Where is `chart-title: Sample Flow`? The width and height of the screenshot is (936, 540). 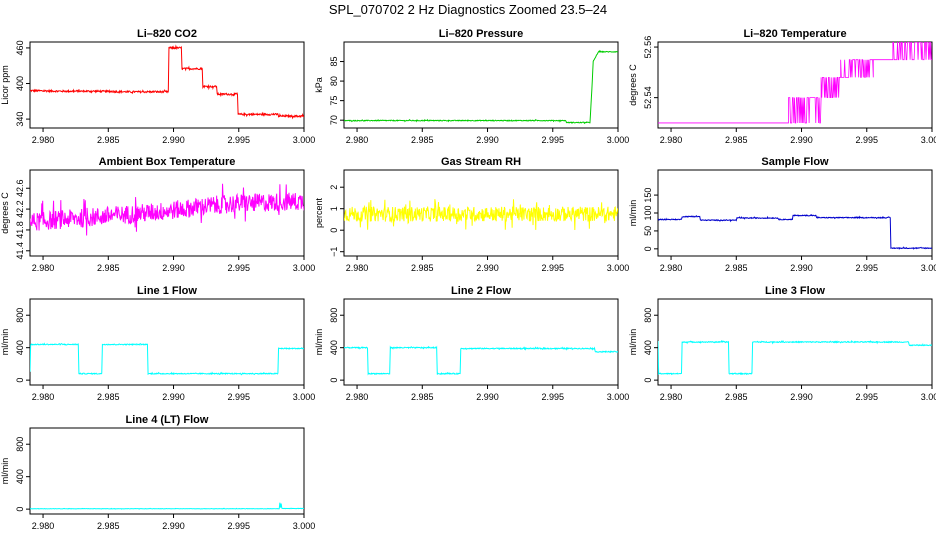
chart-title: Sample Flow is located at coordinates (795, 162).